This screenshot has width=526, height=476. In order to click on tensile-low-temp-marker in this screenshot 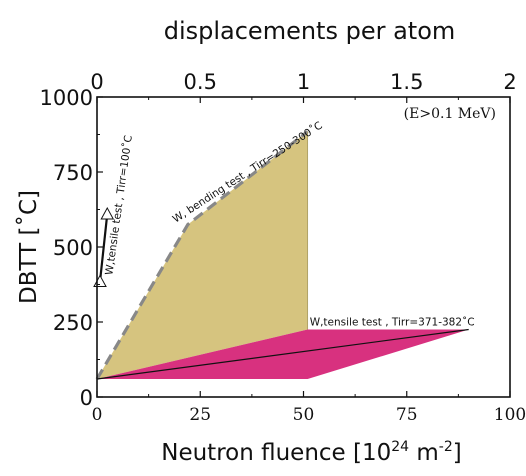, I will do `click(107, 213)`.